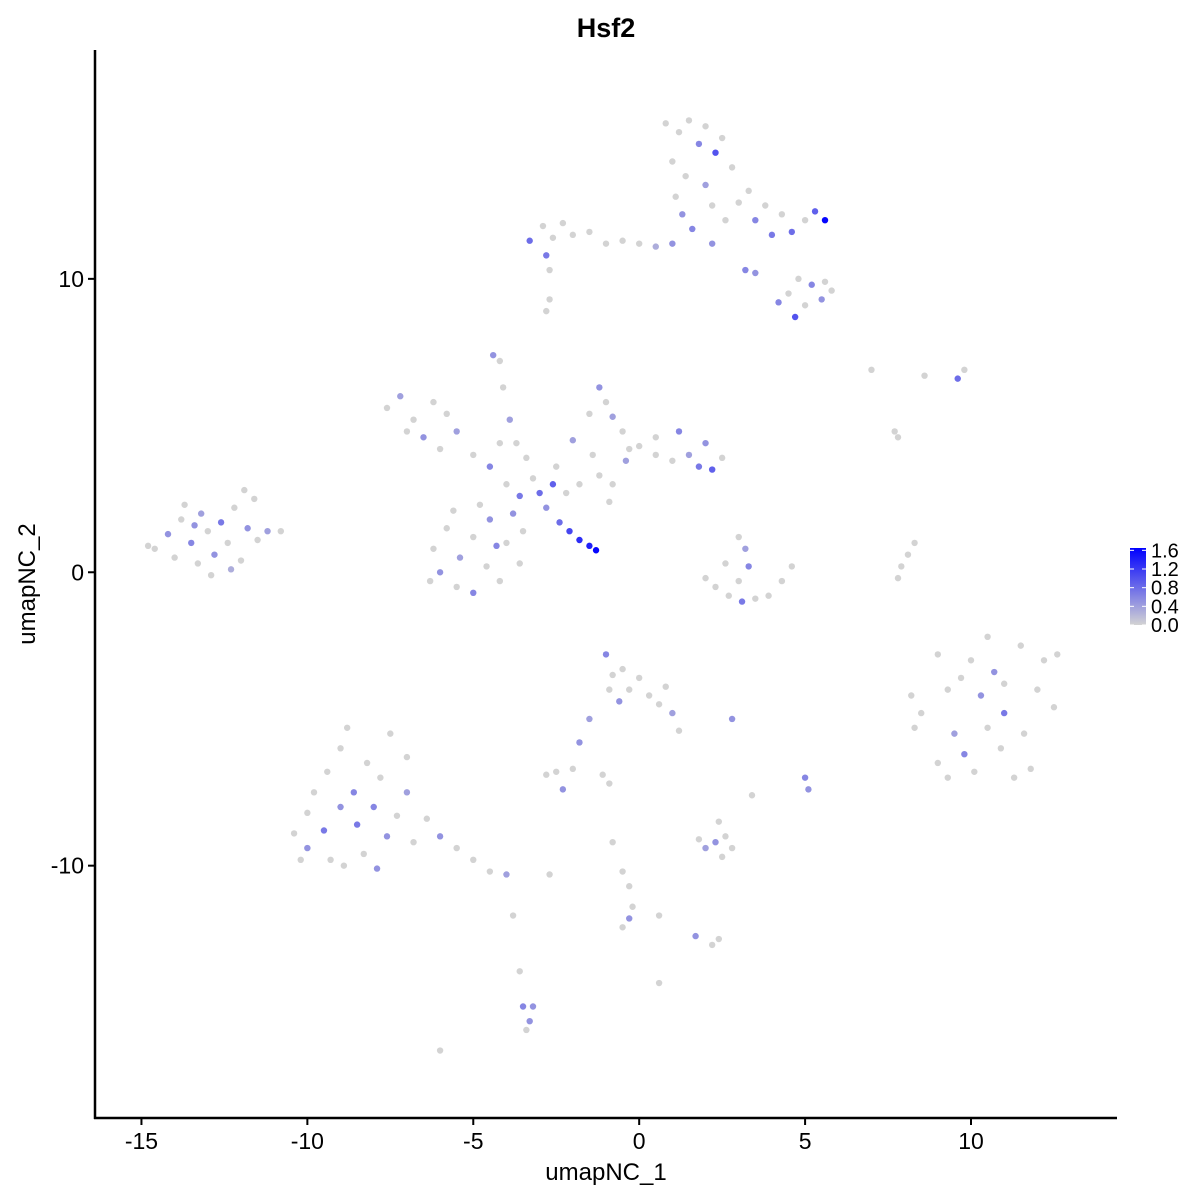  Describe the element at coordinates (1138, 586) in the screenshot. I see `colorbar` at that location.